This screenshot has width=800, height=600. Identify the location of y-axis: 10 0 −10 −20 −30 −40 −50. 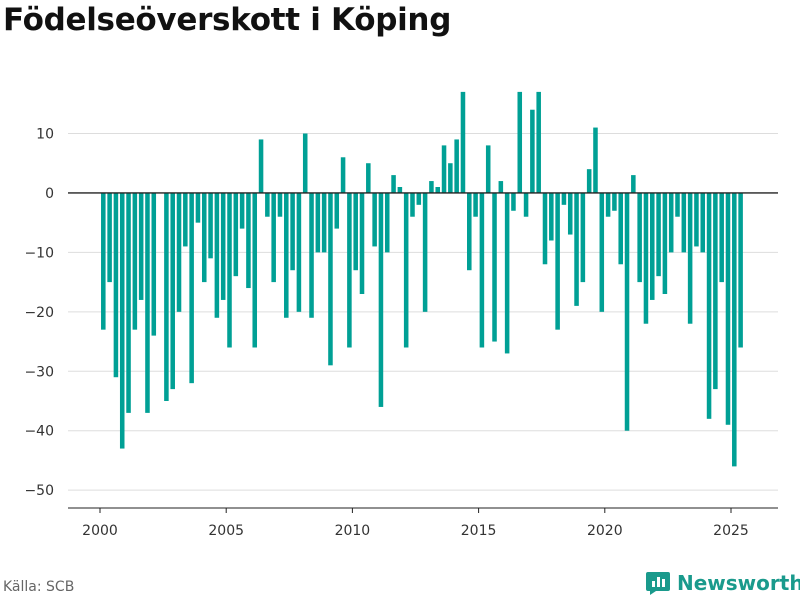
(39, 313).